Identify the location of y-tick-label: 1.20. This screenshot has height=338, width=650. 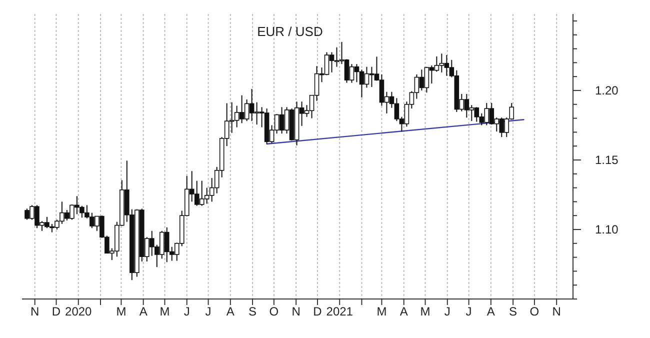
(607, 90).